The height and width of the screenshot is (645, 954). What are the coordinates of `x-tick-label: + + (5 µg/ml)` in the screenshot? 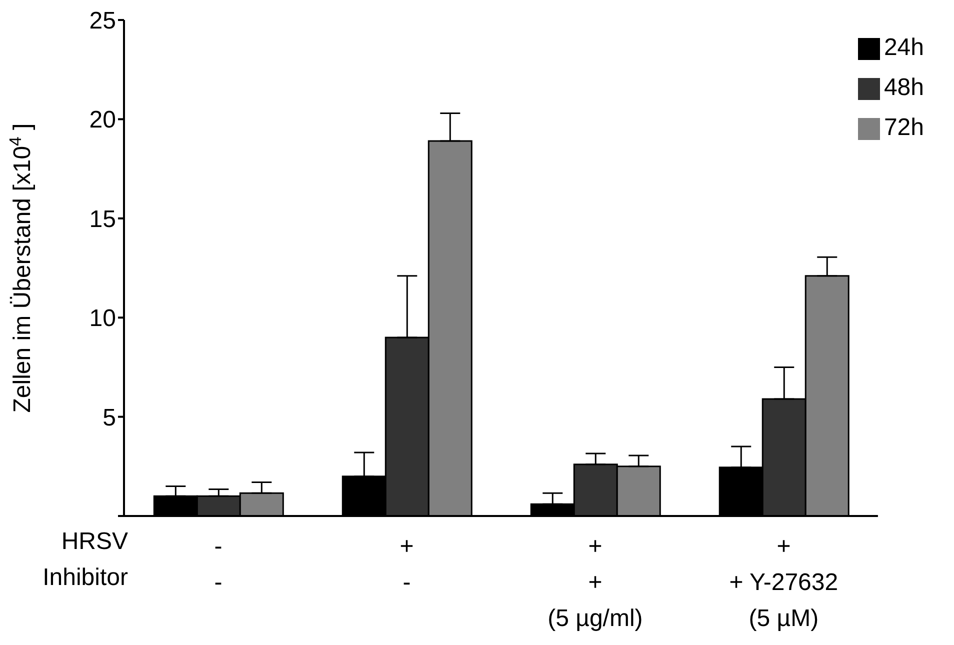 It's located at (595, 582).